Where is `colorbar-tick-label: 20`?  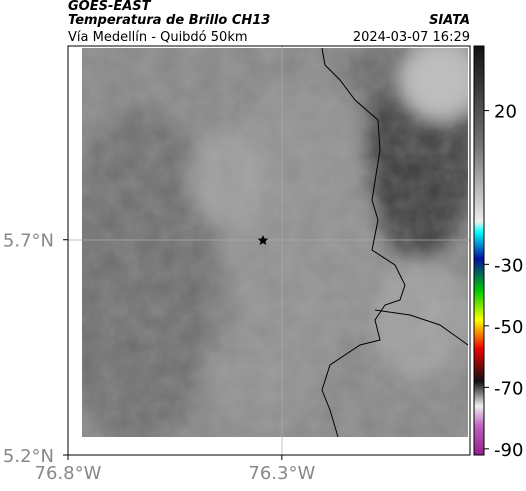
colorbar-tick-label: 20 is located at coordinates (505, 112).